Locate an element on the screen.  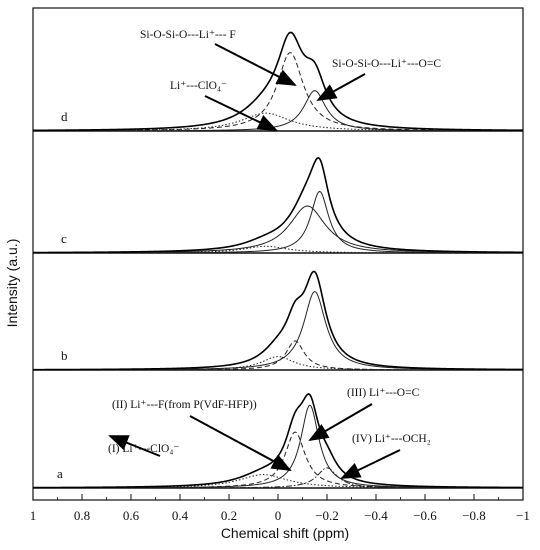
panel-label: d is located at coordinates (64, 116).